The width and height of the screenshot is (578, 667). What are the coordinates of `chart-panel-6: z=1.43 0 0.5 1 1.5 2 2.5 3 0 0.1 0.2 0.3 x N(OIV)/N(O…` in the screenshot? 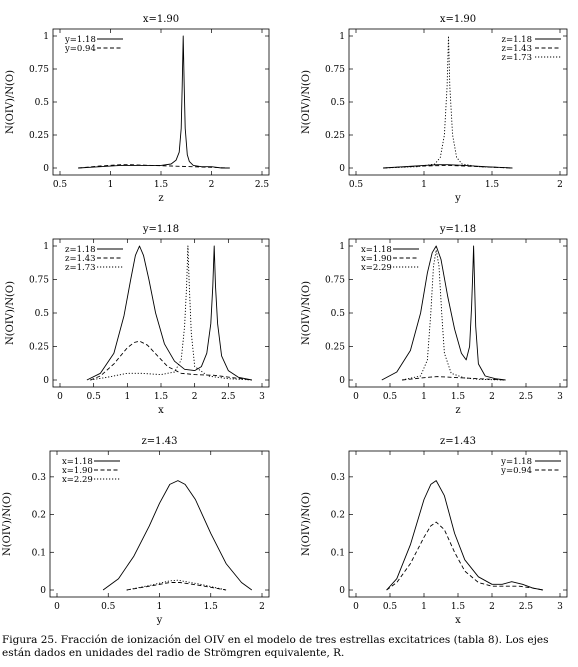 It's located at (434, 531).